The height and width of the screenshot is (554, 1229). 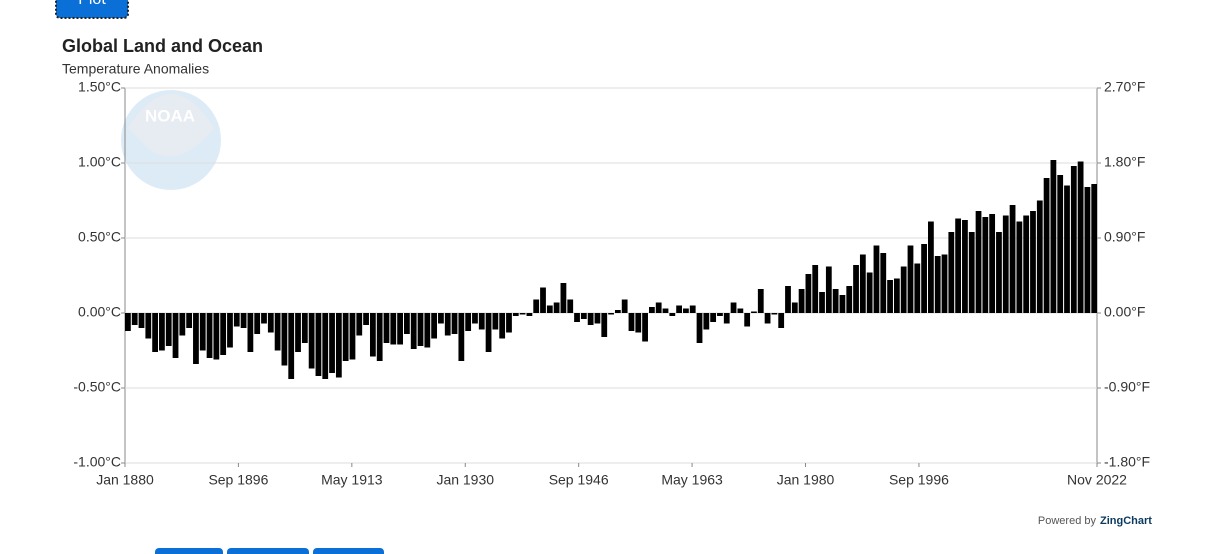 What do you see at coordinates (1126, 521) in the screenshot?
I see `credit-brand: ZingChart` at bounding box center [1126, 521].